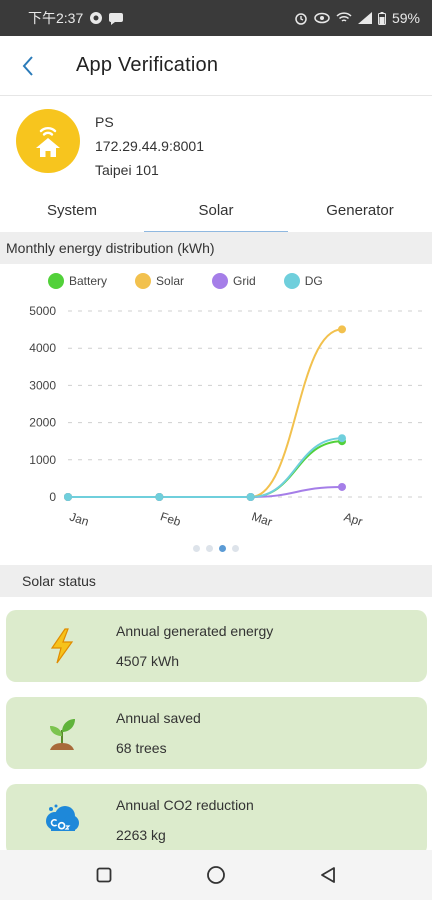 The width and height of the screenshot is (432, 900). What do you see at coordinates (62, 646) in the screenshot?
I see `lightning-icon` at bounding box center [62, 646].